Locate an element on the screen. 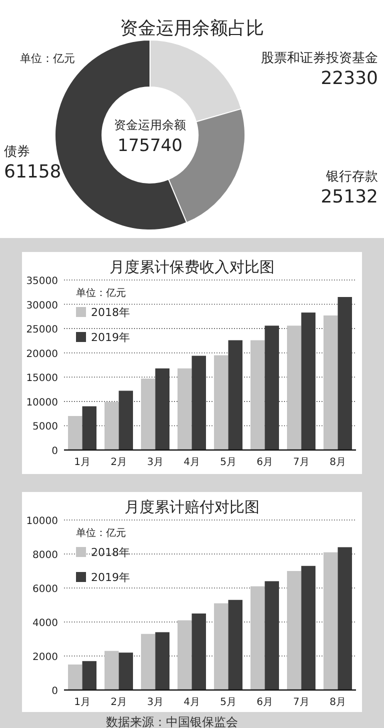 This screenshot has height=728, width=384. slice-label: 债券 is located at coordinates (17, 152).